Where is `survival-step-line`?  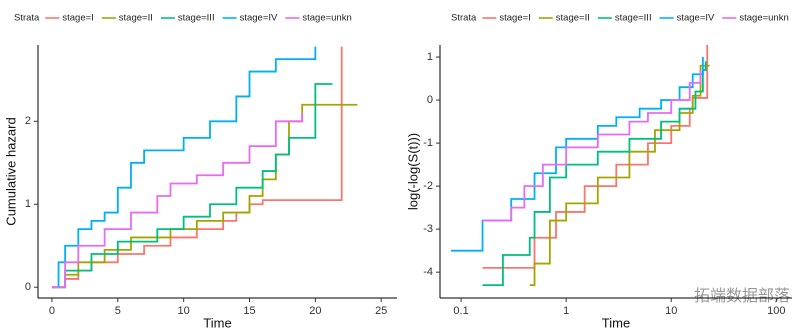 survival-step-line is located at coordinates (592, 145).